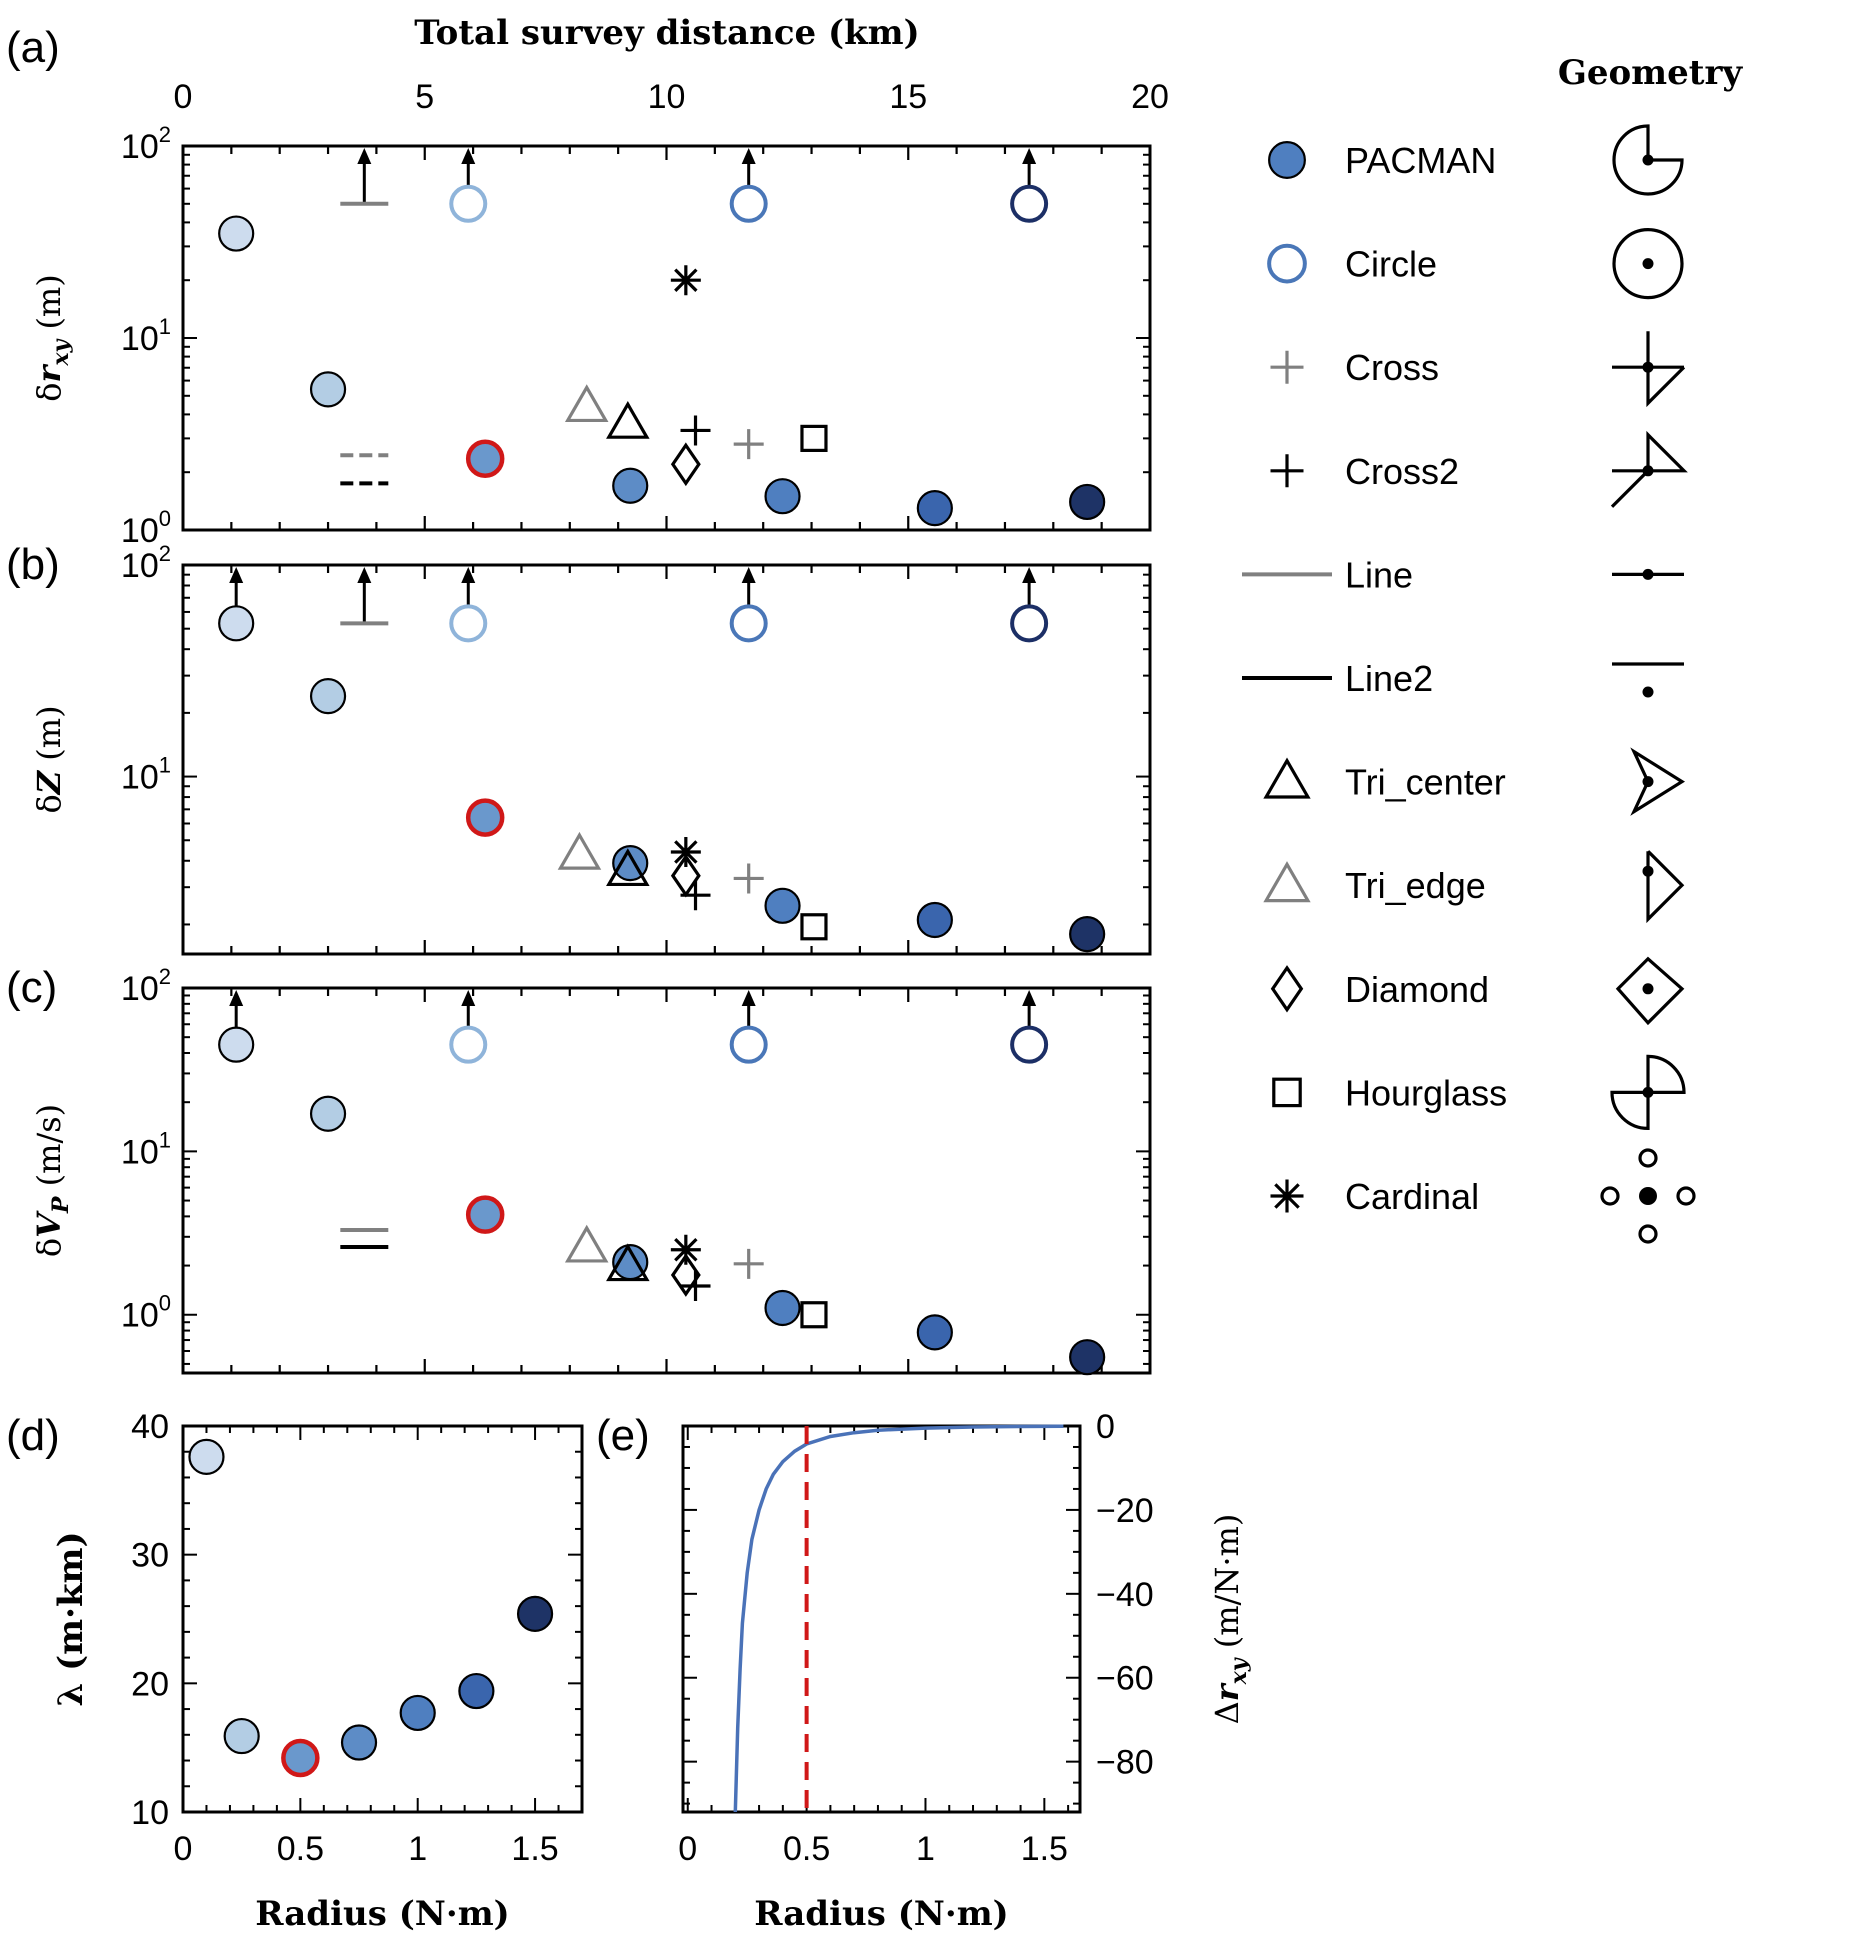 This screenshot has width=1850, height=1936. Describe the element at coordinates (1463, 678) in the screenshot. I see `legend-item: Line2` at that location.